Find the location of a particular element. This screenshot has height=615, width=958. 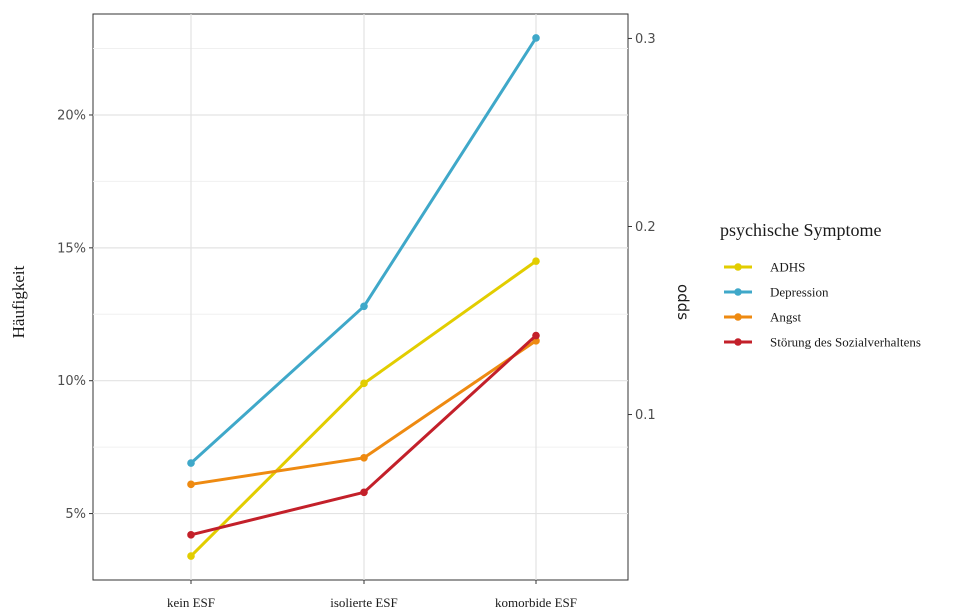

y-tick-label: 10% is located at coordinates (71, 381).